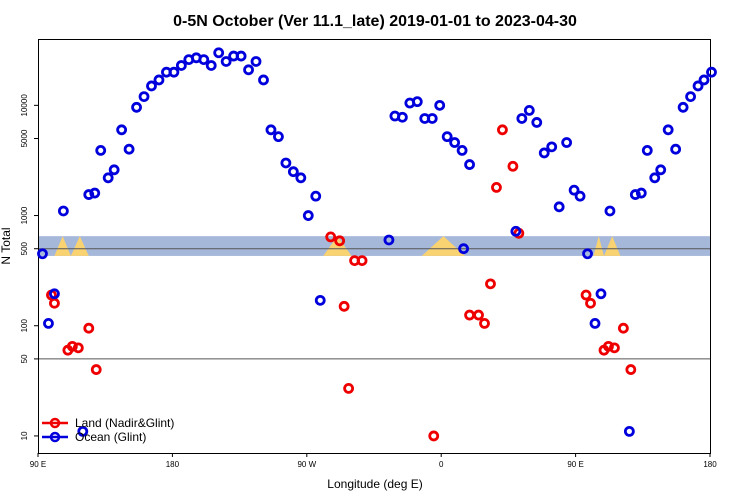  I want to click on y-tick-label: 10000, so click(24, 105).